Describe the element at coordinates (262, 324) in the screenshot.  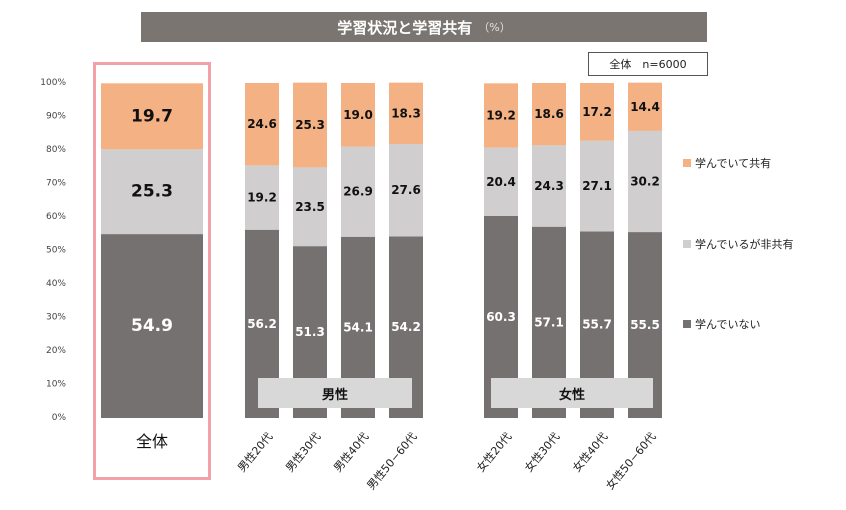
I see `data-label: 56.2` at that location.